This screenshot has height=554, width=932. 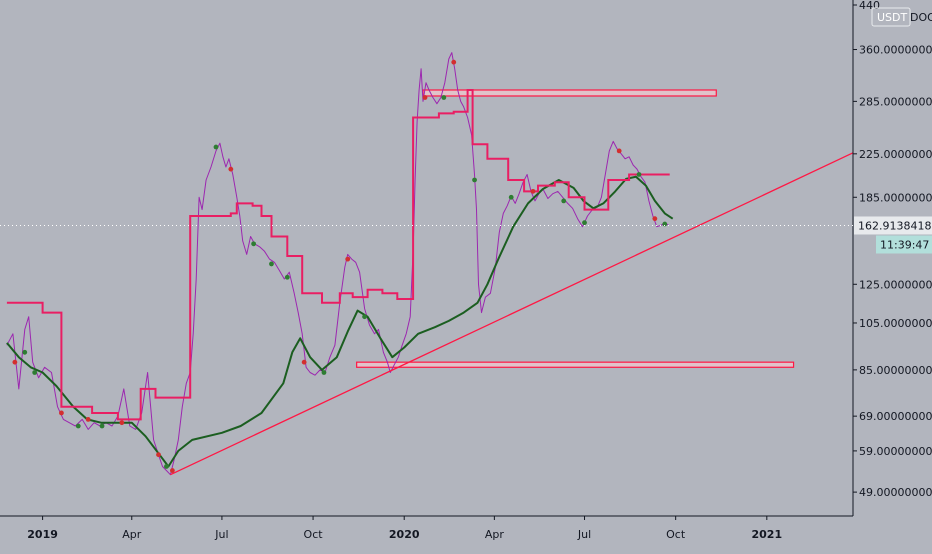 I want to click on price-tick-label: 185.00000000, so click(x=895, y=197).